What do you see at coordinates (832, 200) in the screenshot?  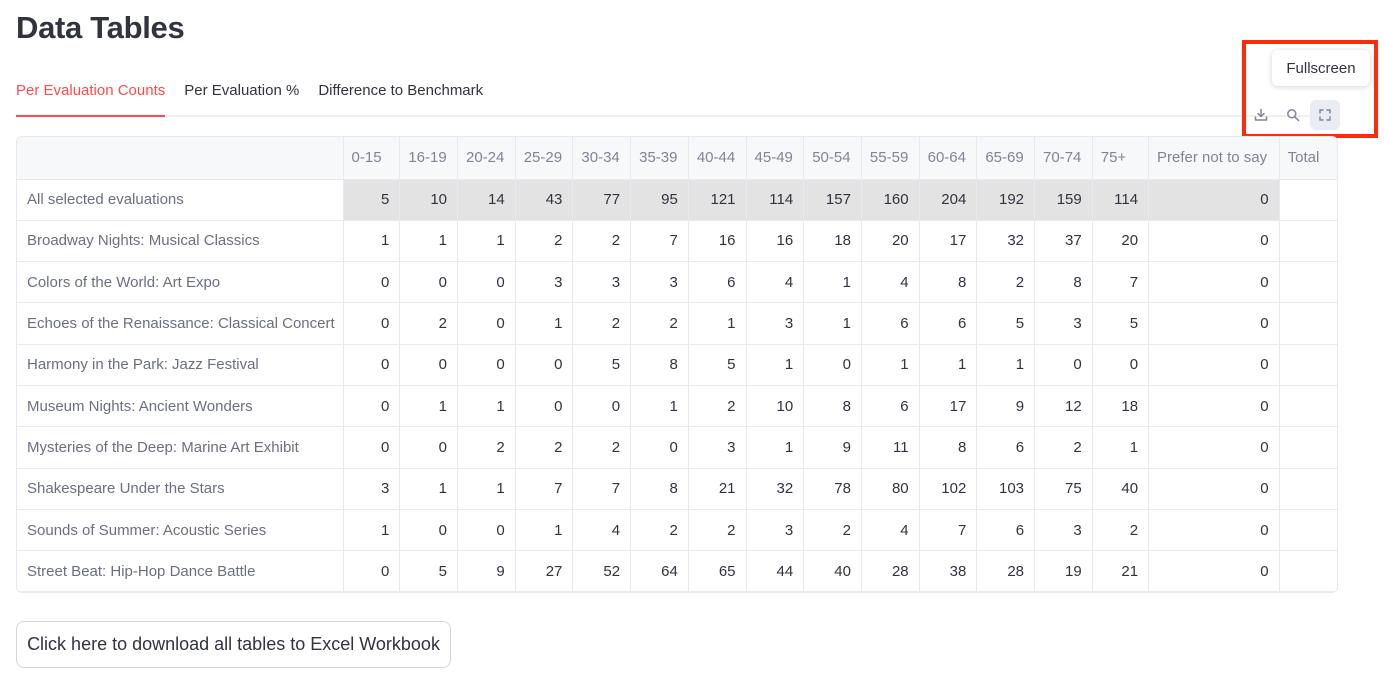 I see `table-cell: 157` at bounding box center [832, 200].